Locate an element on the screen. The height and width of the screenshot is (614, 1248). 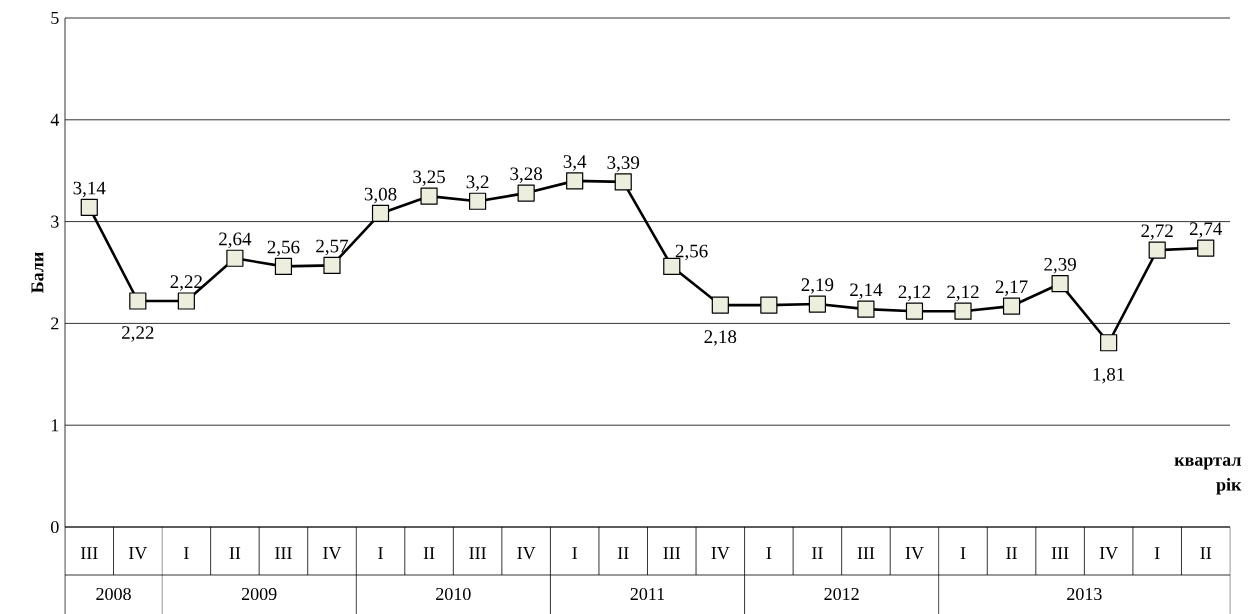
data-label: 2,17 is located at coordinates (1011, 288).